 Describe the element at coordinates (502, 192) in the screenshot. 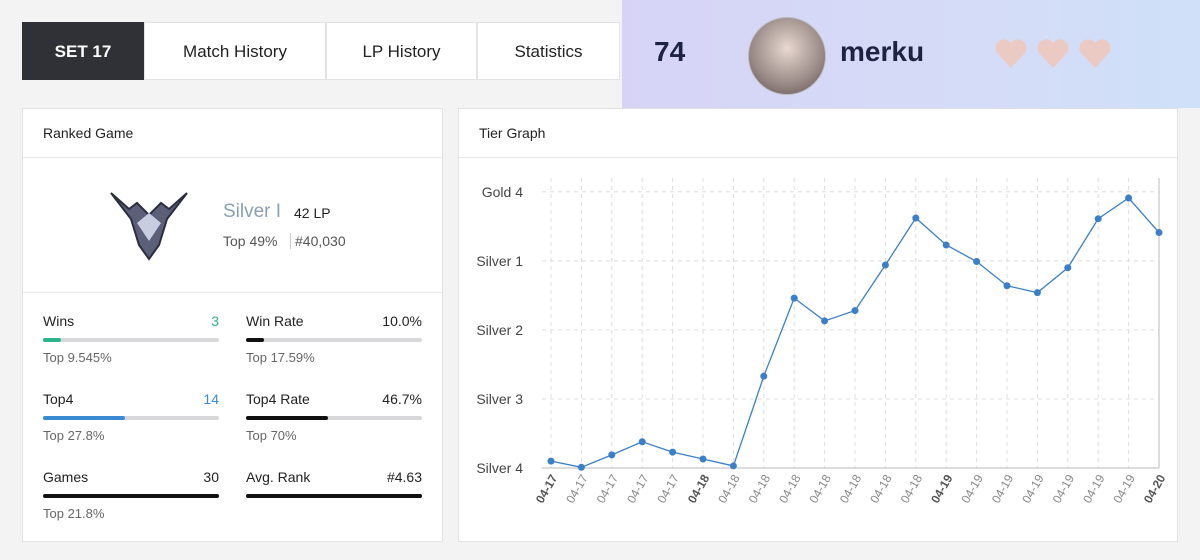

I see `y-tick-label: Gold 4` at that location.